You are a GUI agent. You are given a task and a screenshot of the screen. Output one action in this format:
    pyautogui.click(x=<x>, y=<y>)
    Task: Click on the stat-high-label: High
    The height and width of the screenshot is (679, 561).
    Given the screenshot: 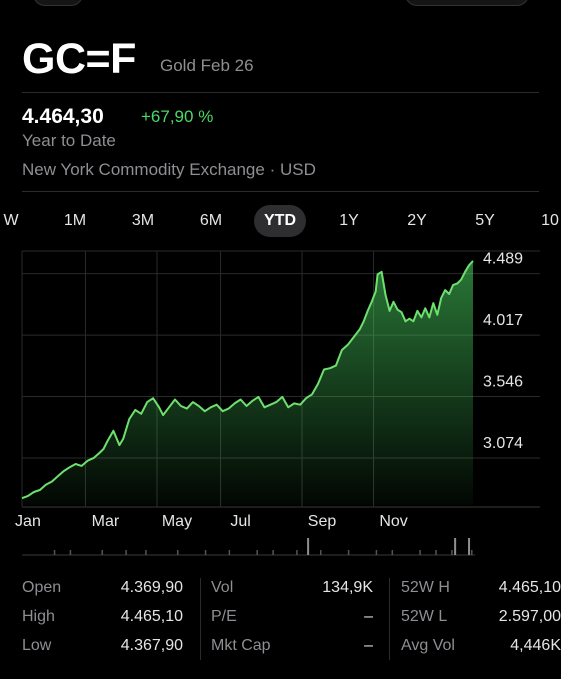 What is the action you would take?
    pyautogui.click(x=38, y=616)
    